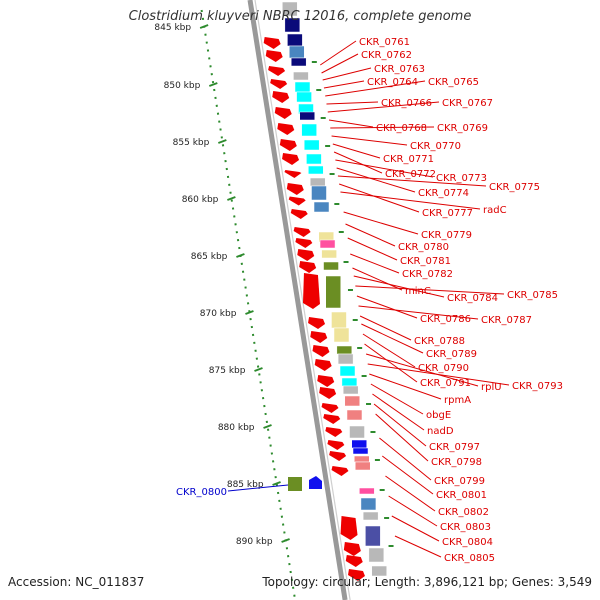 The image size is (600, 600). I want to click on gene-label: CKR_0791, so click(445, 383).